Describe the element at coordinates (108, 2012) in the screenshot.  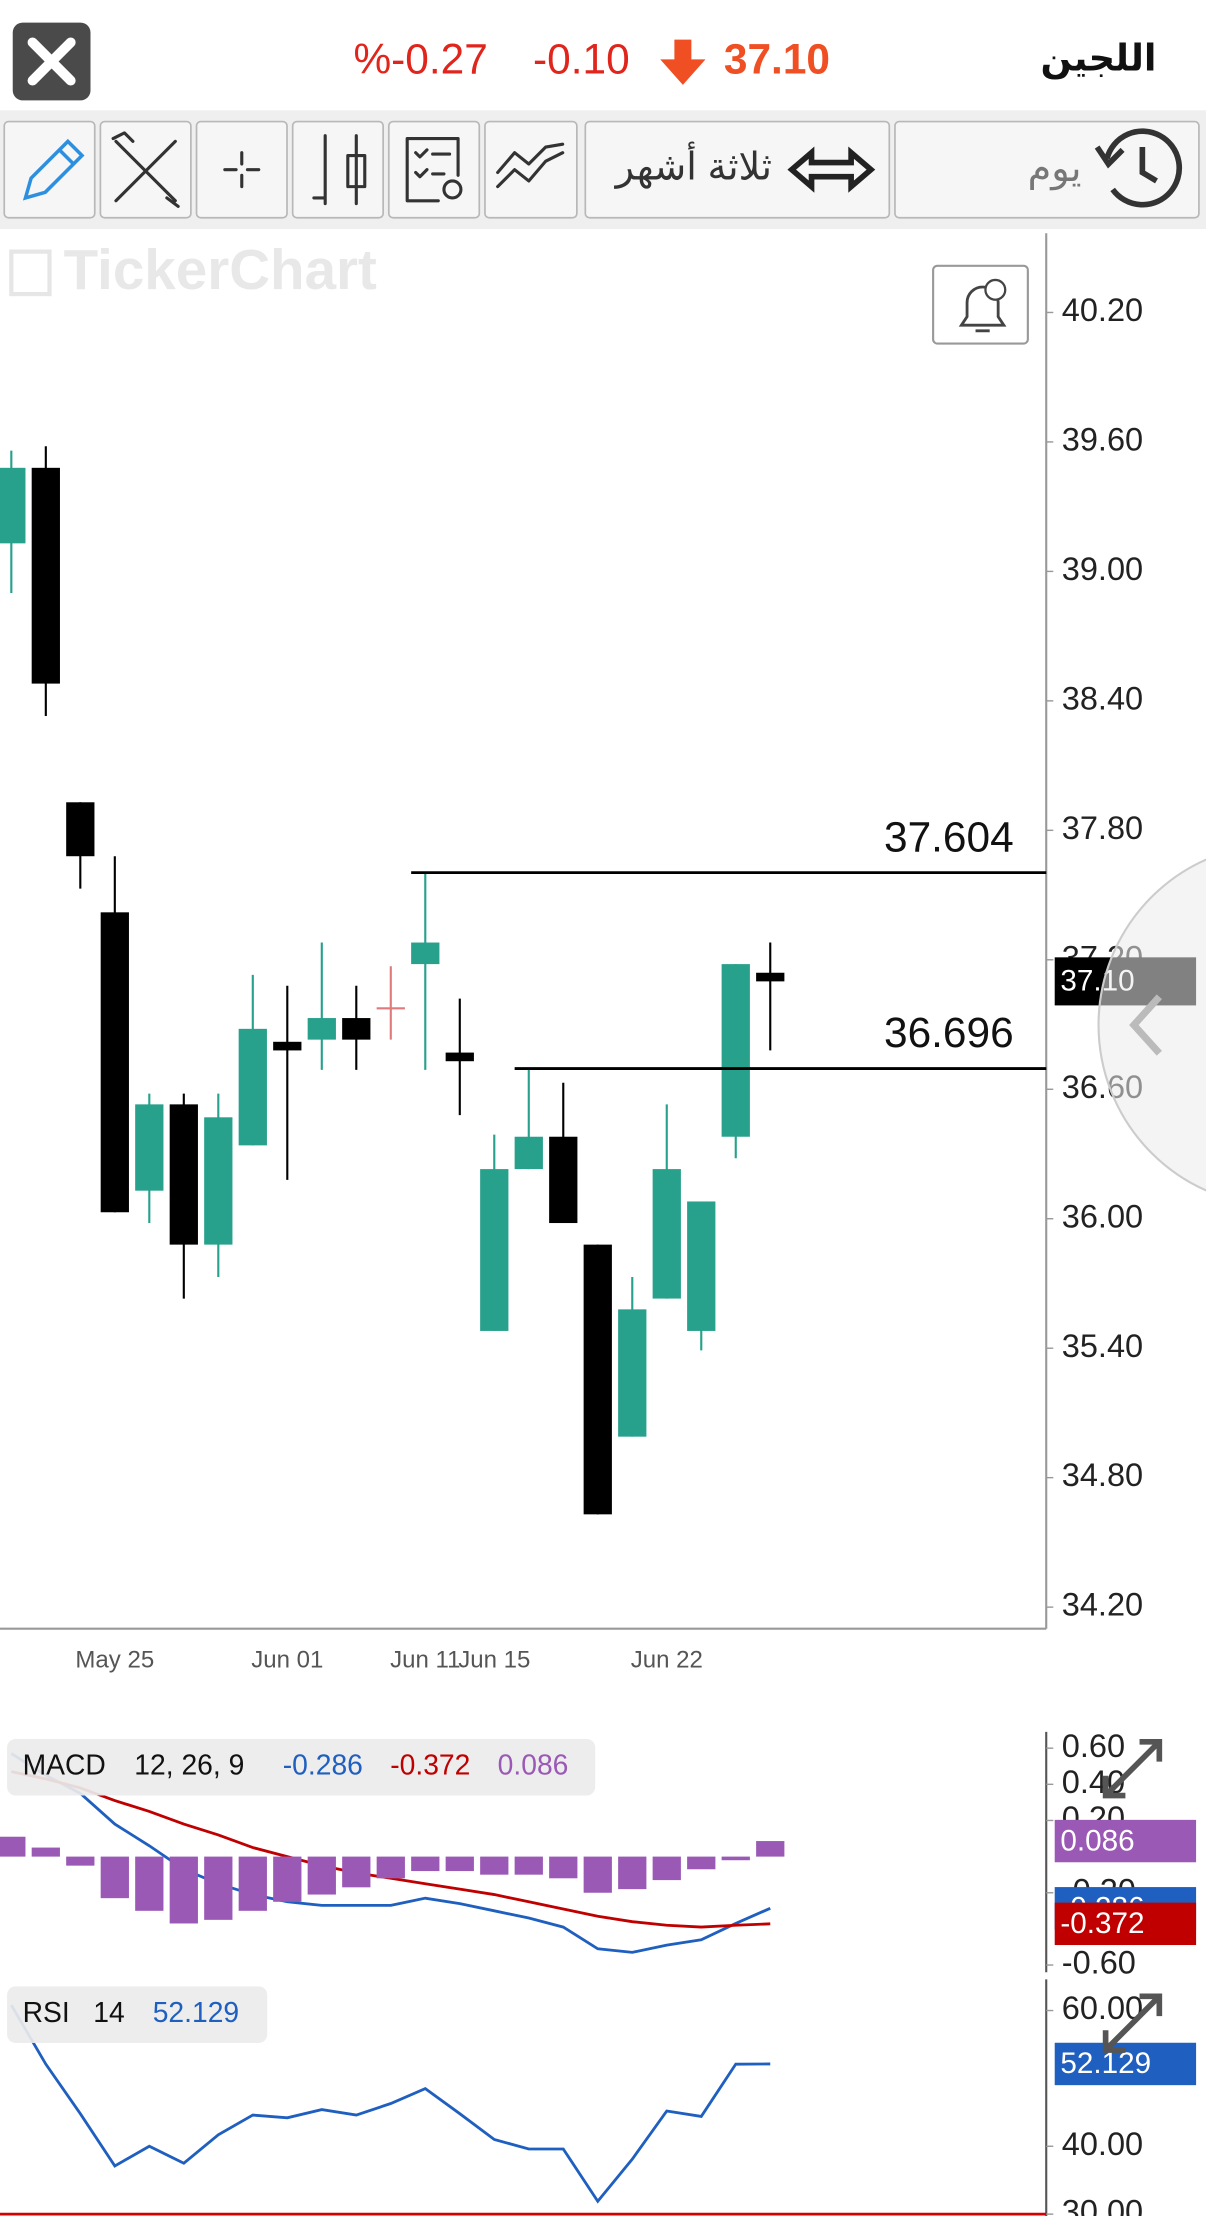
I see `legend-params: 14` at that location.